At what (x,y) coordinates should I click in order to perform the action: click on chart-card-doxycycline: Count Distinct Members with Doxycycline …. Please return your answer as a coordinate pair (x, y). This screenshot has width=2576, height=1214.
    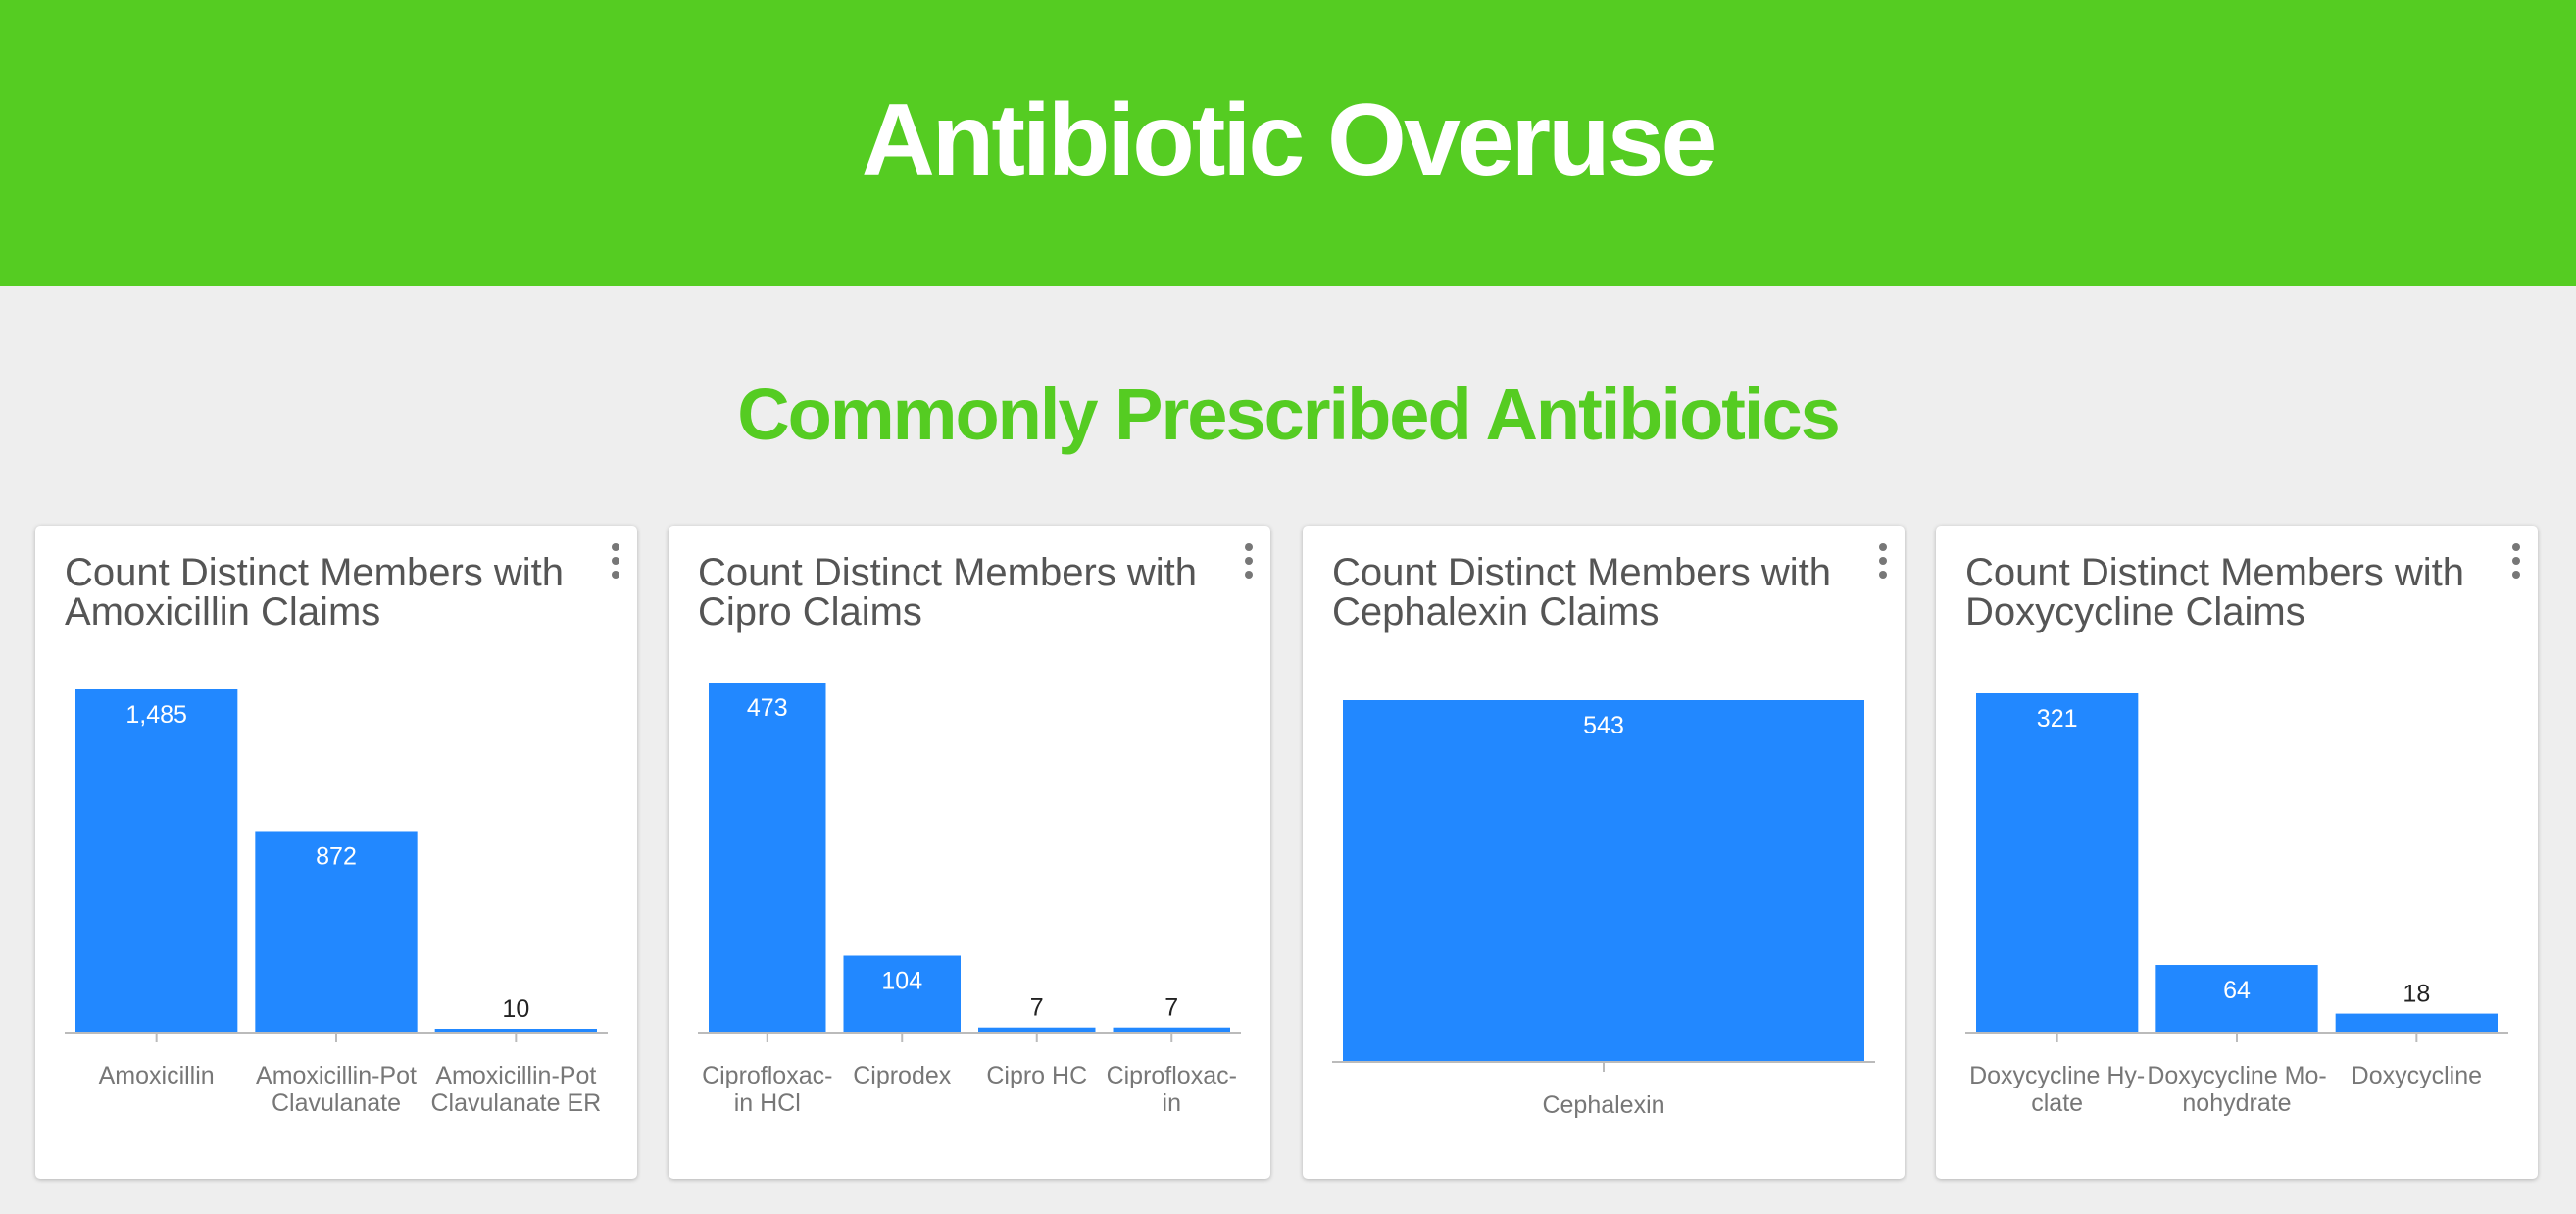
    Looking at the image, I should click on (2237, 852).